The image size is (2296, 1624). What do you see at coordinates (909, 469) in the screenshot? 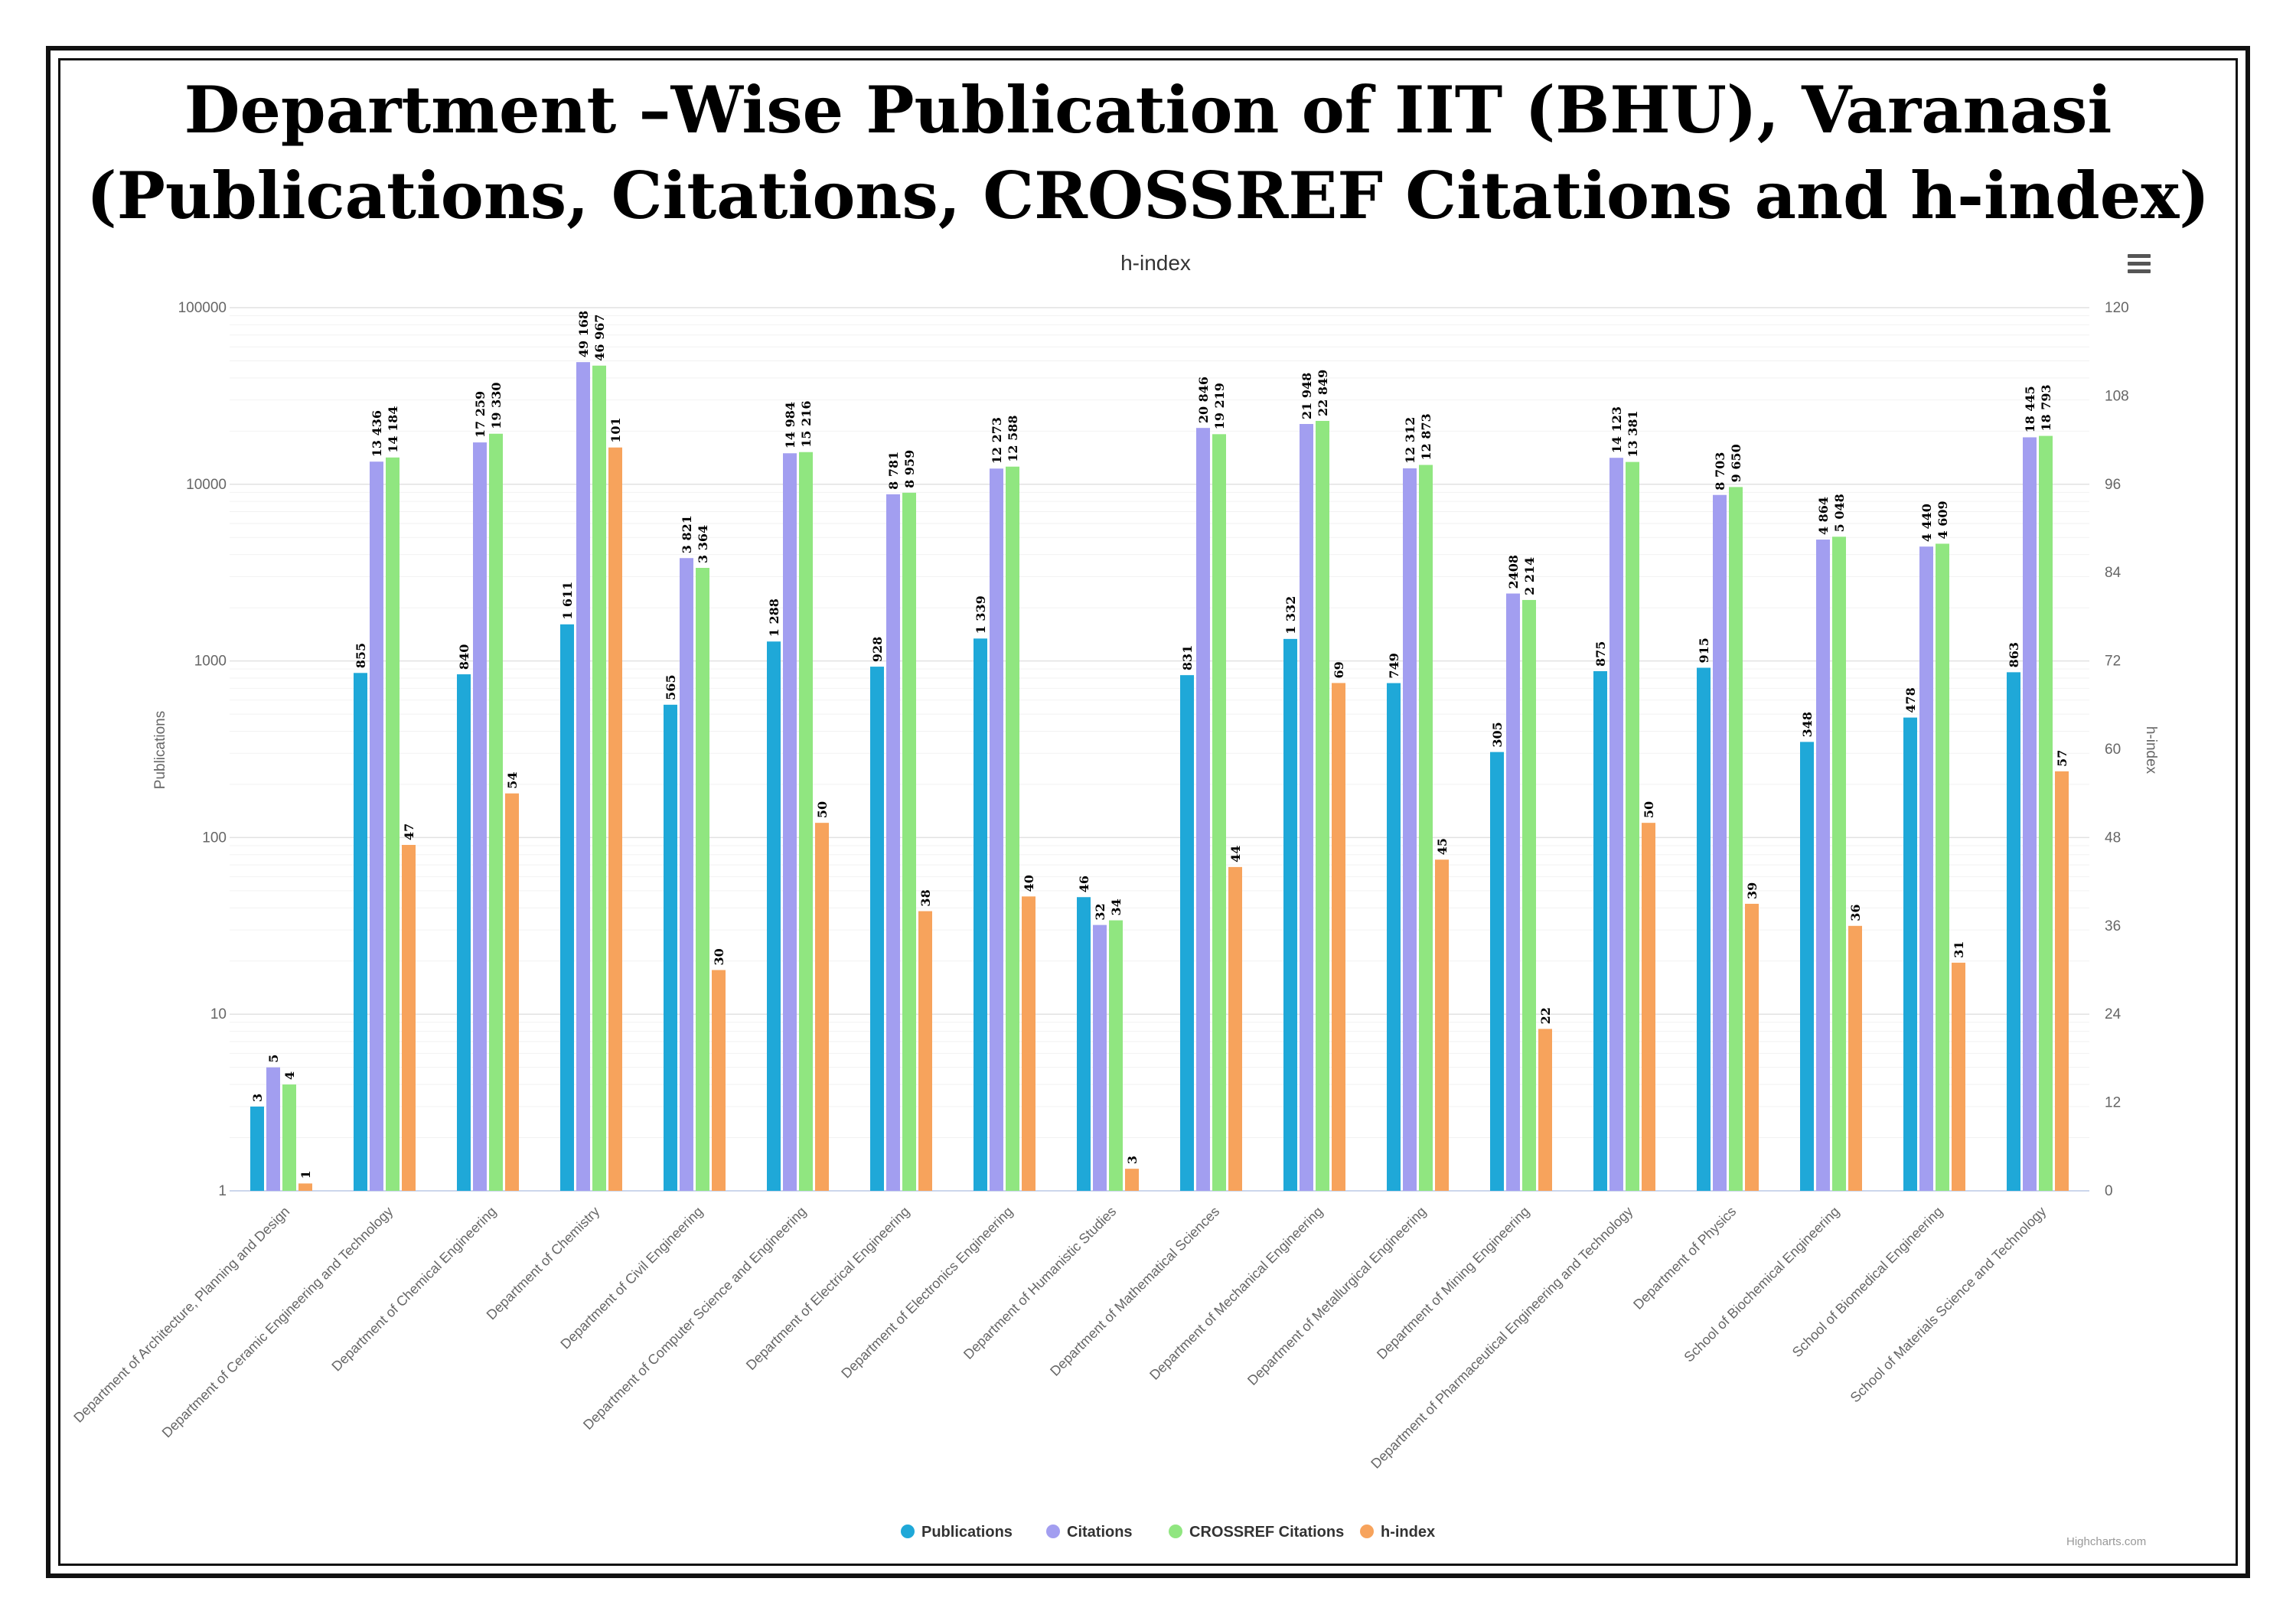
I see `data-label: 8 959` at bounding box center [909, 469].